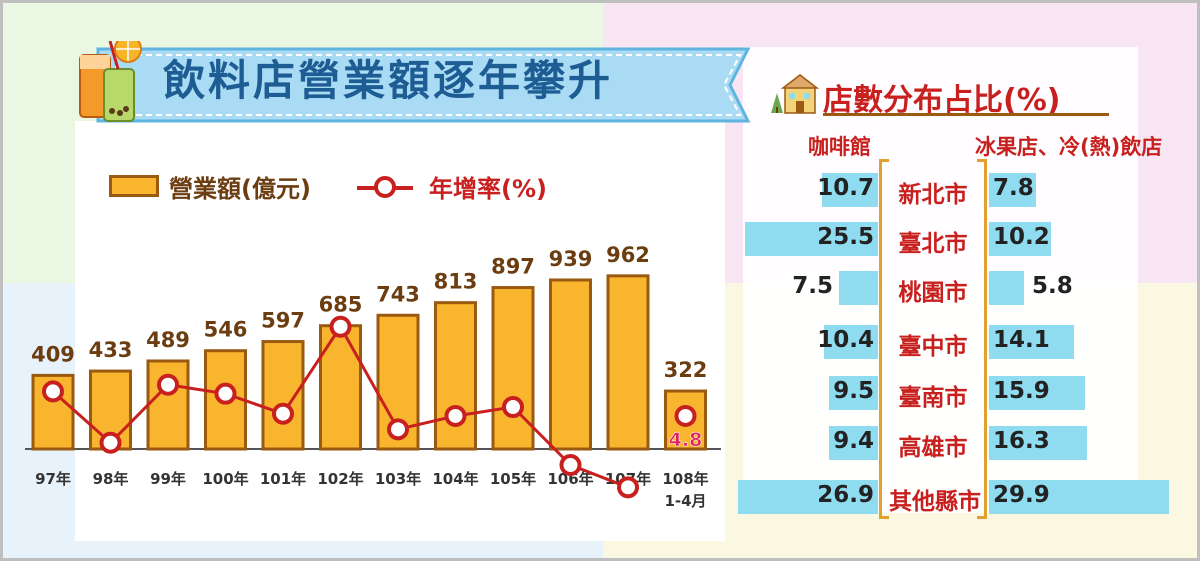  I want to click on city-label: 臺北市, so click(933, 244).